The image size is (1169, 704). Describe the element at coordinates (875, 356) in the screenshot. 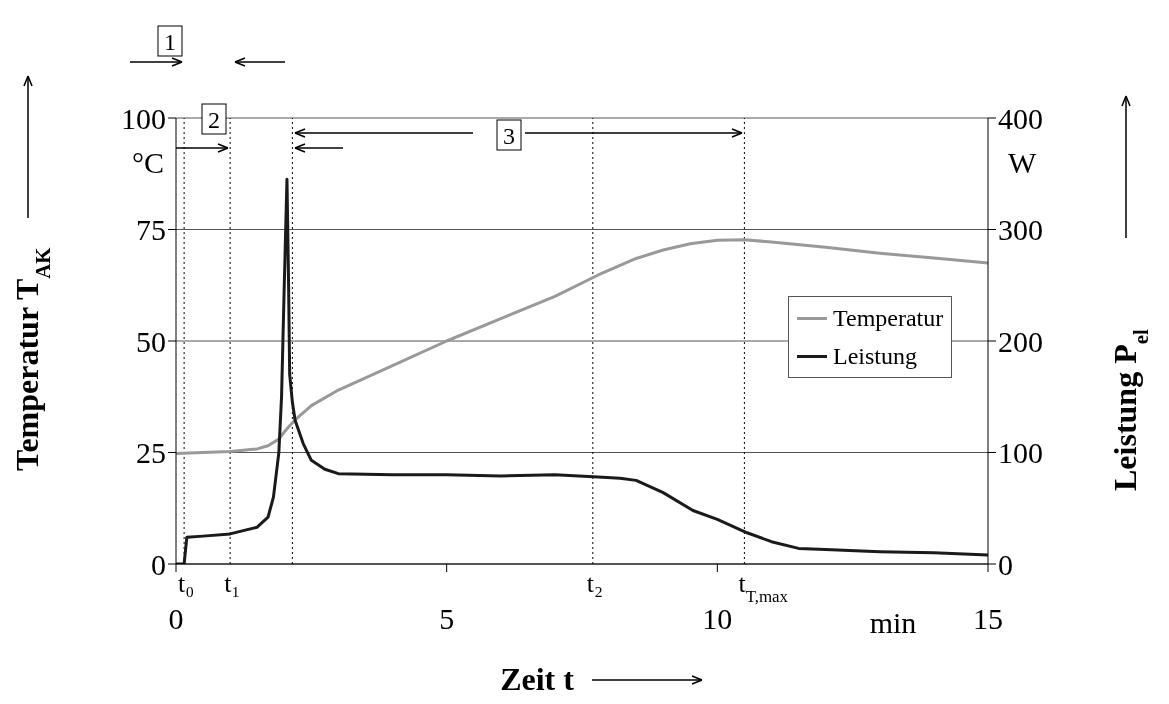

I see `legend-label: Leistung` at that location.